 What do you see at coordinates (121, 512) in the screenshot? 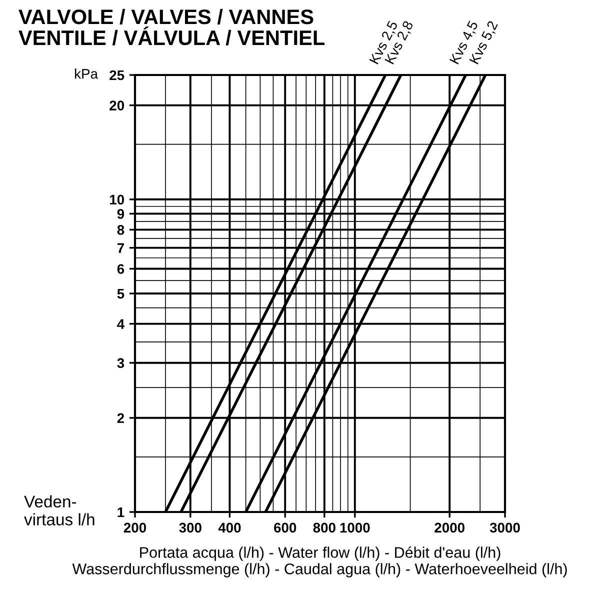
I see `y-tick-label: 1` at bounding box center [121, 512].